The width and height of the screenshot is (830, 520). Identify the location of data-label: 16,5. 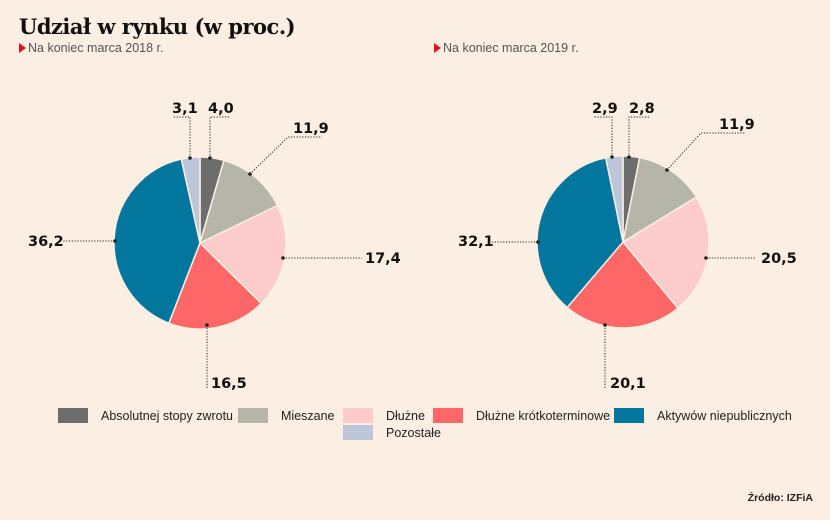
(229, 384).